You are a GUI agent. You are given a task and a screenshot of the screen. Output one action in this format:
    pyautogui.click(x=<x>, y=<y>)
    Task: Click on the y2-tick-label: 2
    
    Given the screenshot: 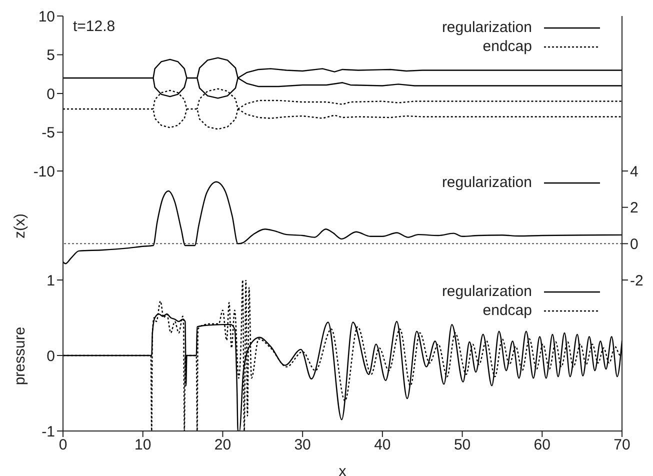 What is the action you would take?
    pyautogui.click(x=634, y=208)
    